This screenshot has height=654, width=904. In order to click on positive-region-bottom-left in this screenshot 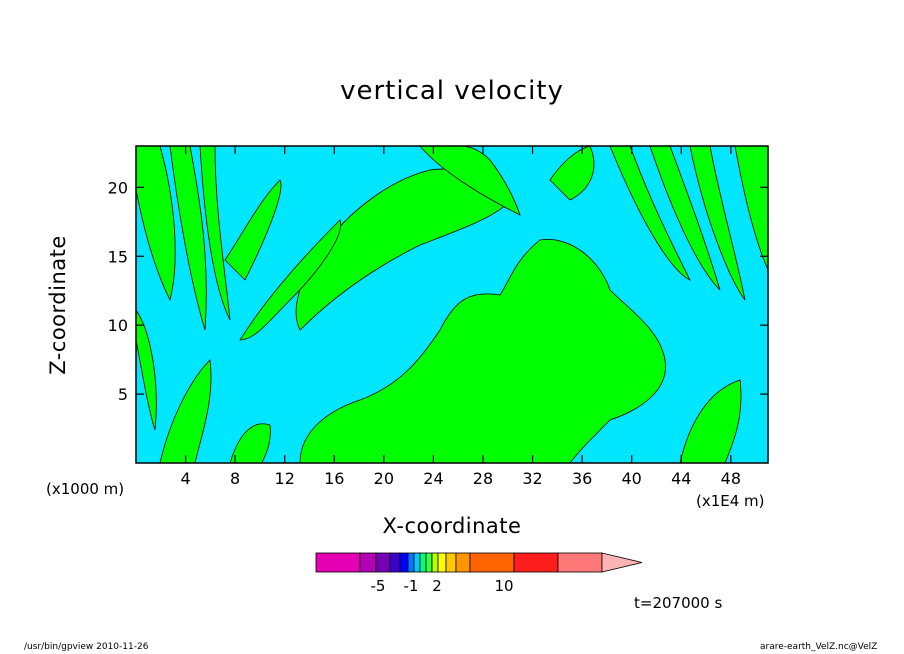, I will do `click(250, 443)`.